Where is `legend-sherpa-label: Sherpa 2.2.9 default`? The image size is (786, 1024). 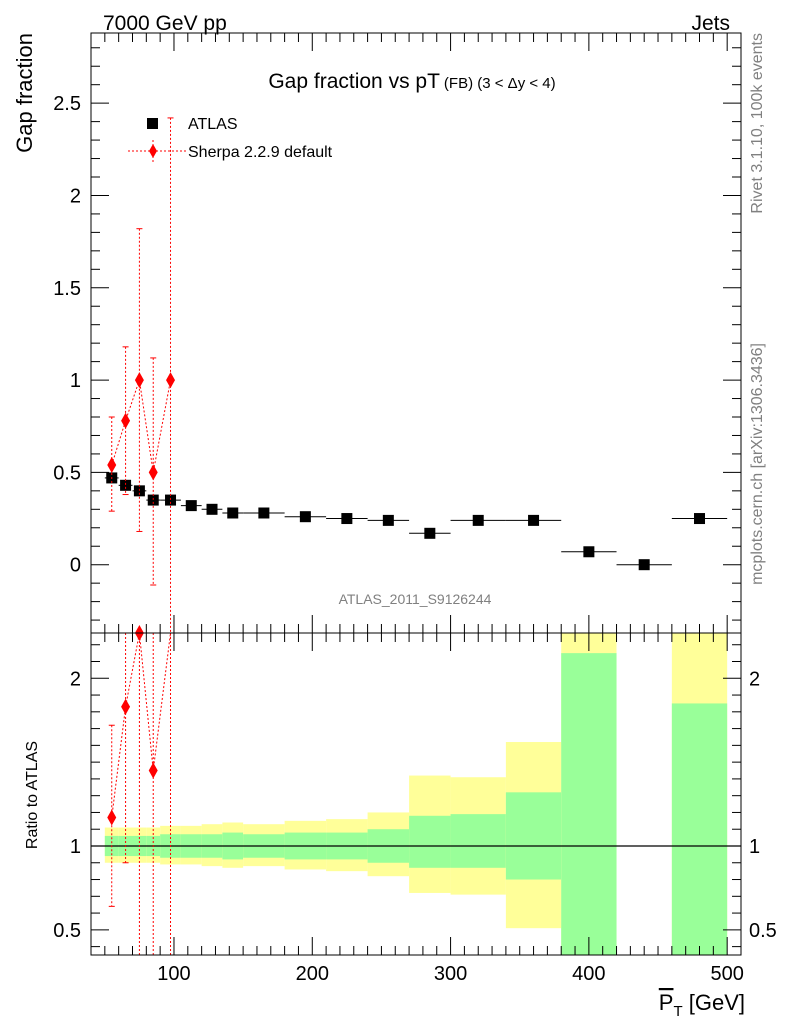 legend-sherpa-label: Sherpa 2.2.9 default is located at coordinates (260, 152).